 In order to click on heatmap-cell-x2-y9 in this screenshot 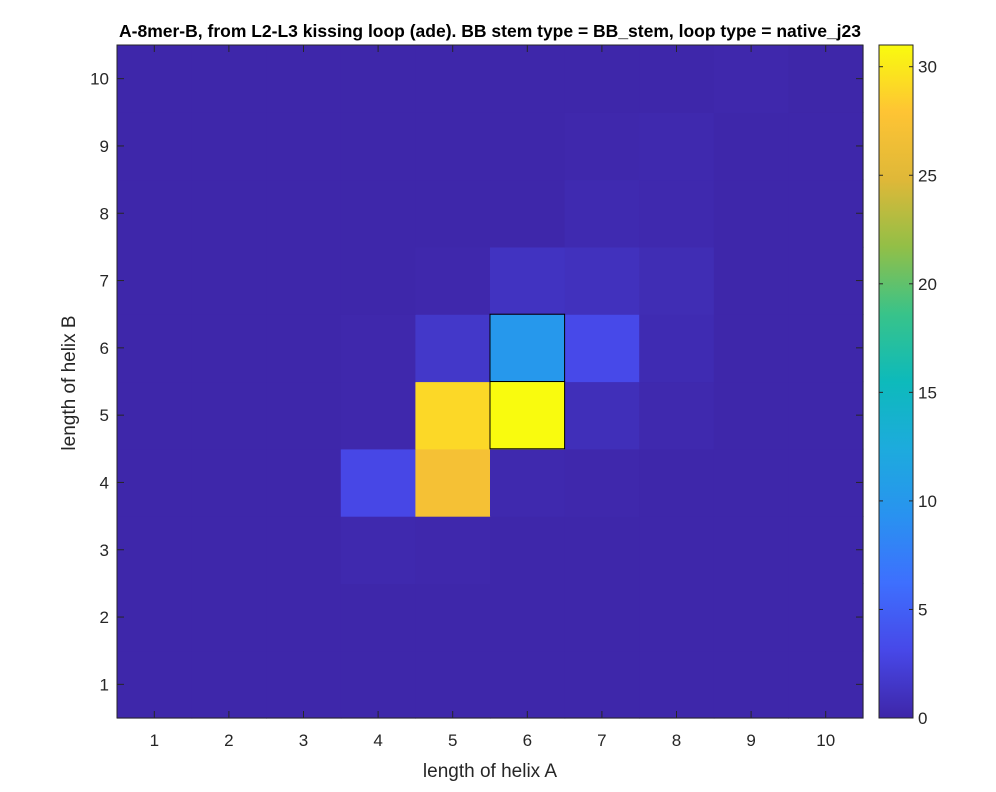, I will do `click(229, 146)`.